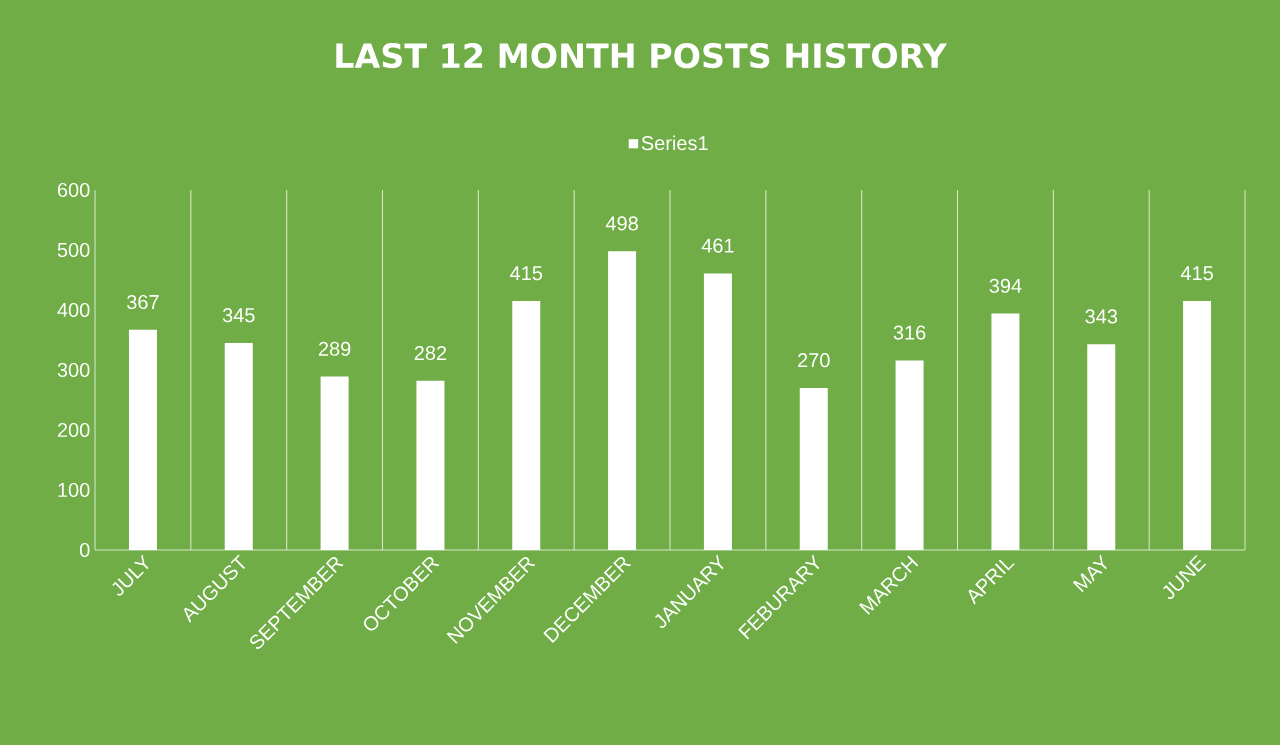  Describe the element at coordinates (674, 143) in the screenshot. I see `legend-label: Series1` at that location.